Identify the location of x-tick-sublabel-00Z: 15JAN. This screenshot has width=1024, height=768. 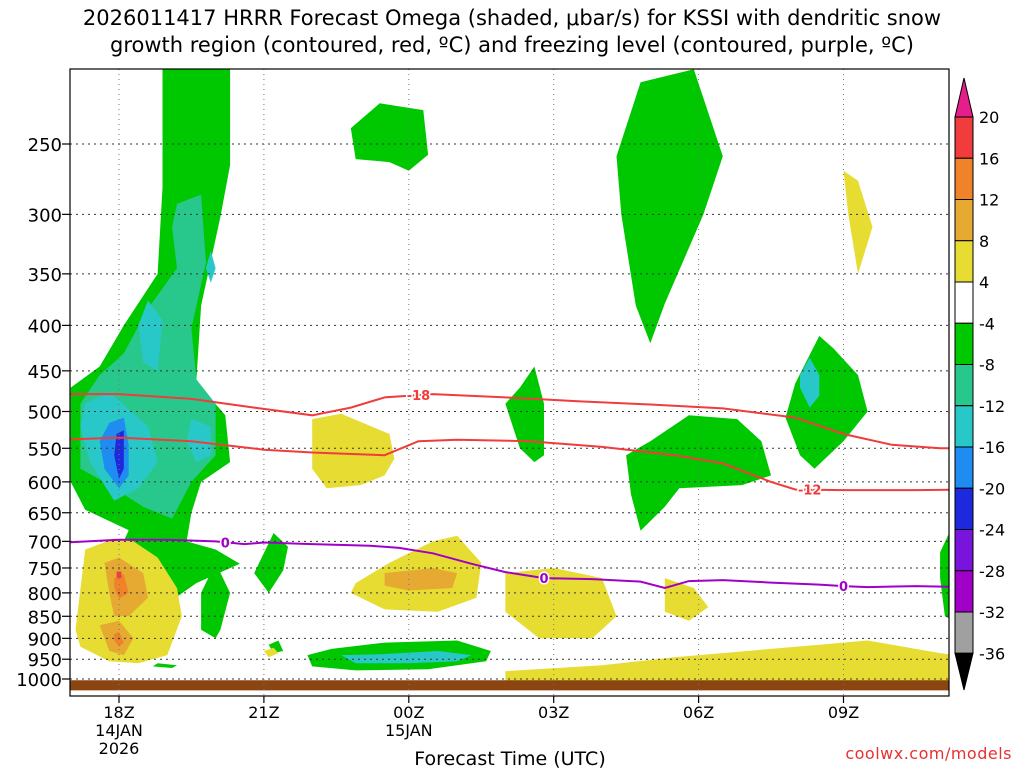
(409, 730).